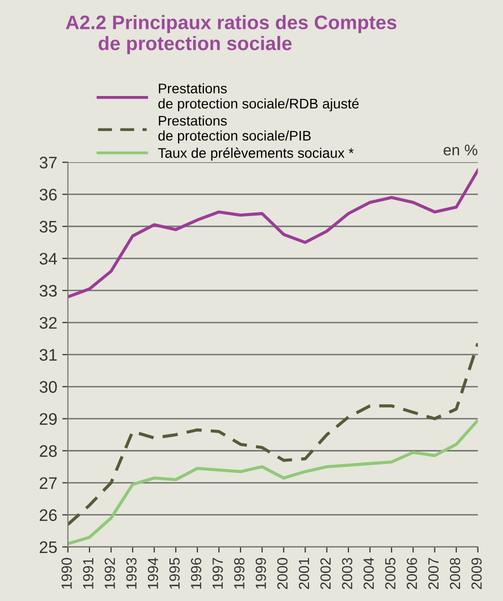 This screenshot has width=503, height=601. I want to click on x-tick-label: 1996, so click(196, 573).